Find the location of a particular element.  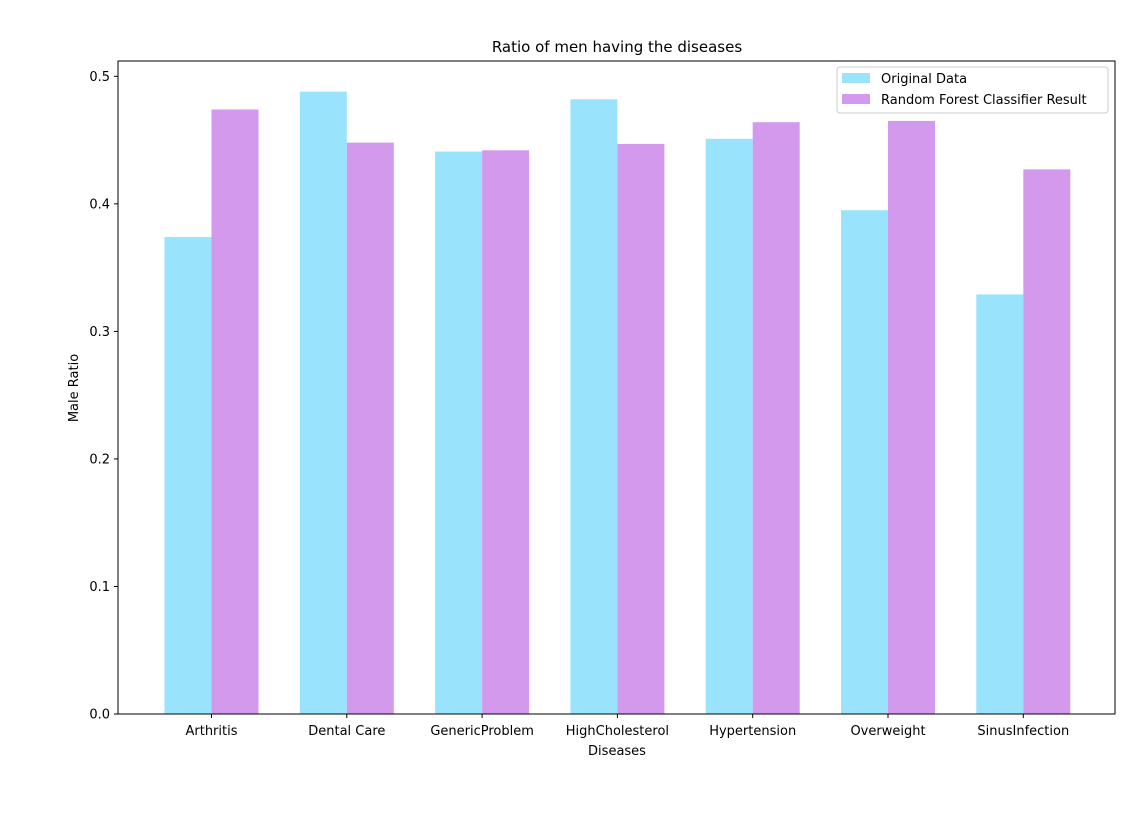

legend-box is located at coordinates (972, 90).